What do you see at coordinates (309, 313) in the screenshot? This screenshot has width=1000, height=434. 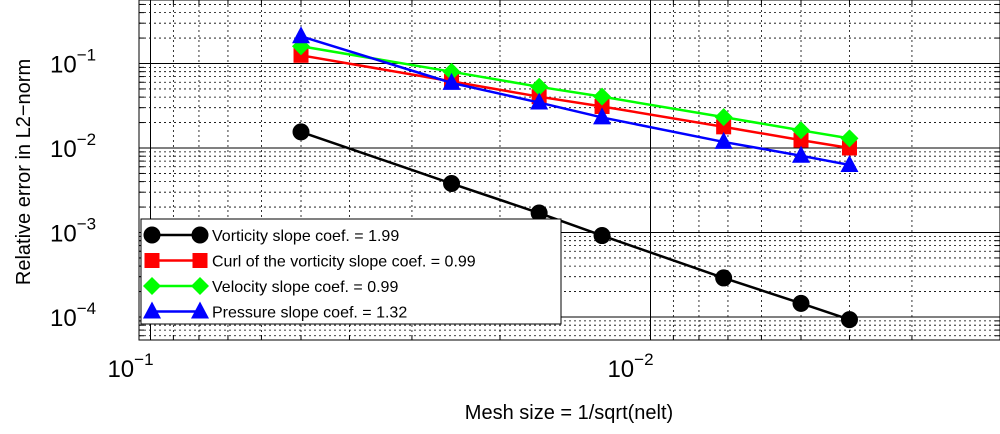 I see `legend-label: Pressure slope coef. = 1.32` at bounding box center [309, 313].